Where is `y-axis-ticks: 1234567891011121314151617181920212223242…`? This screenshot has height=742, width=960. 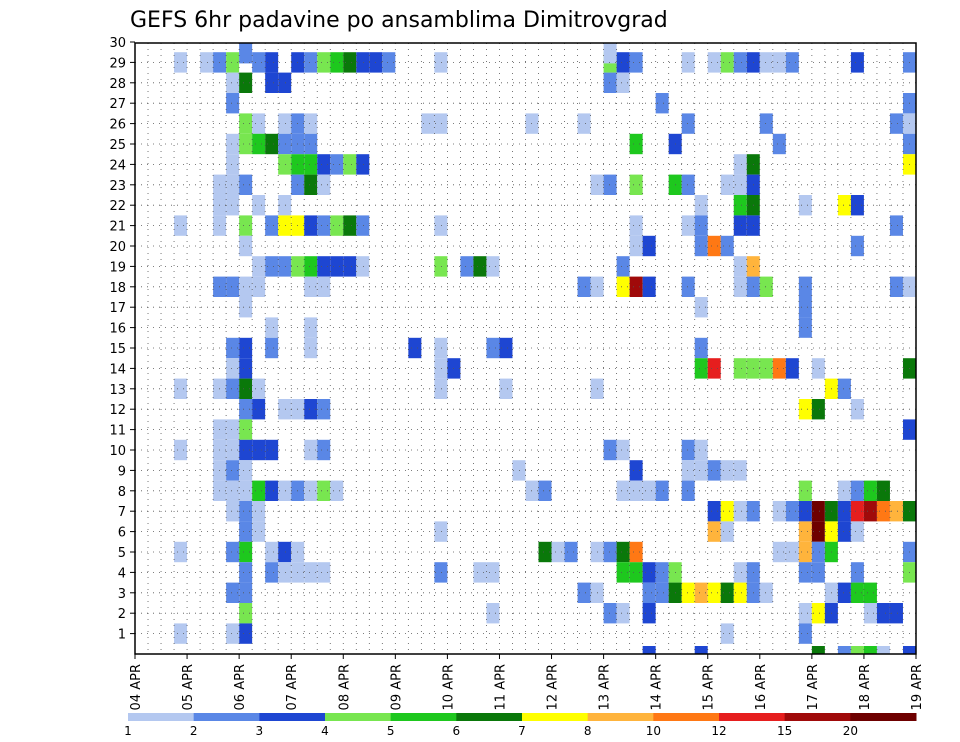 y-axis-ticks: 1234567891011121314151617181920212223242… is located at coordinates (122, 339).